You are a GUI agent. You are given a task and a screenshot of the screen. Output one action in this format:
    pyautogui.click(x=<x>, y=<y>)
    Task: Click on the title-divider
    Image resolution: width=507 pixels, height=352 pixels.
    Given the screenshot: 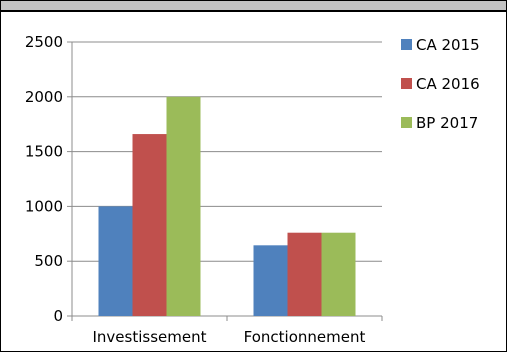 What is the action you would take?
    pyautogui.click(x=253, y=11)
    